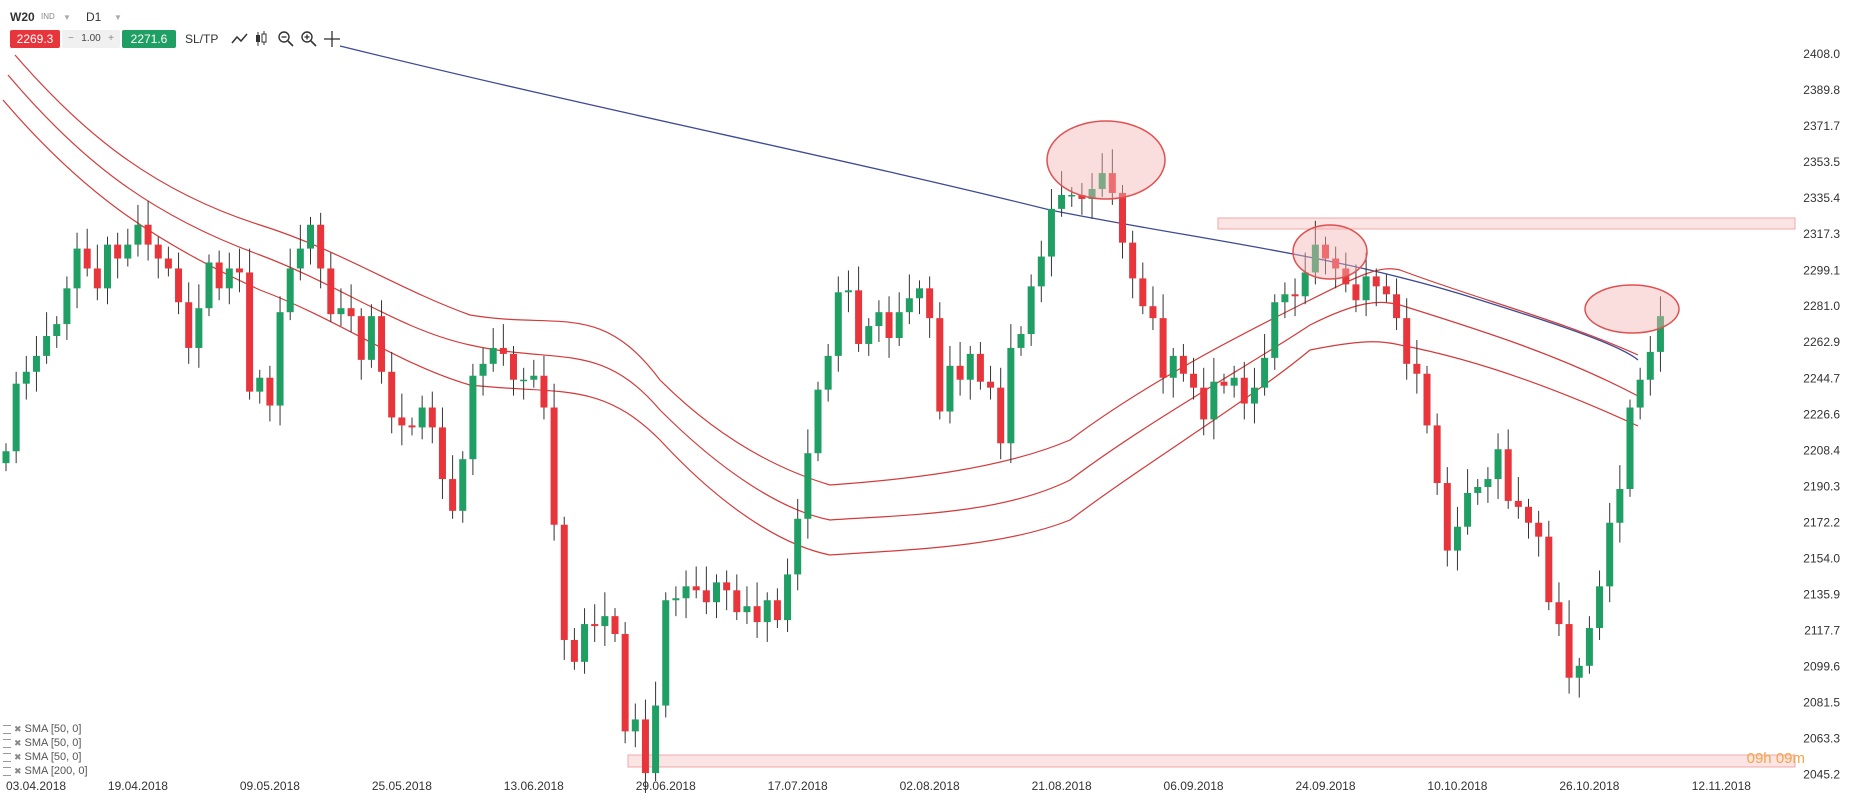  What do you see at coordinates (53, 743) in the screenshot?
I see `indicator-label: SMA [50, 0]` at bounding box center [53, 743].